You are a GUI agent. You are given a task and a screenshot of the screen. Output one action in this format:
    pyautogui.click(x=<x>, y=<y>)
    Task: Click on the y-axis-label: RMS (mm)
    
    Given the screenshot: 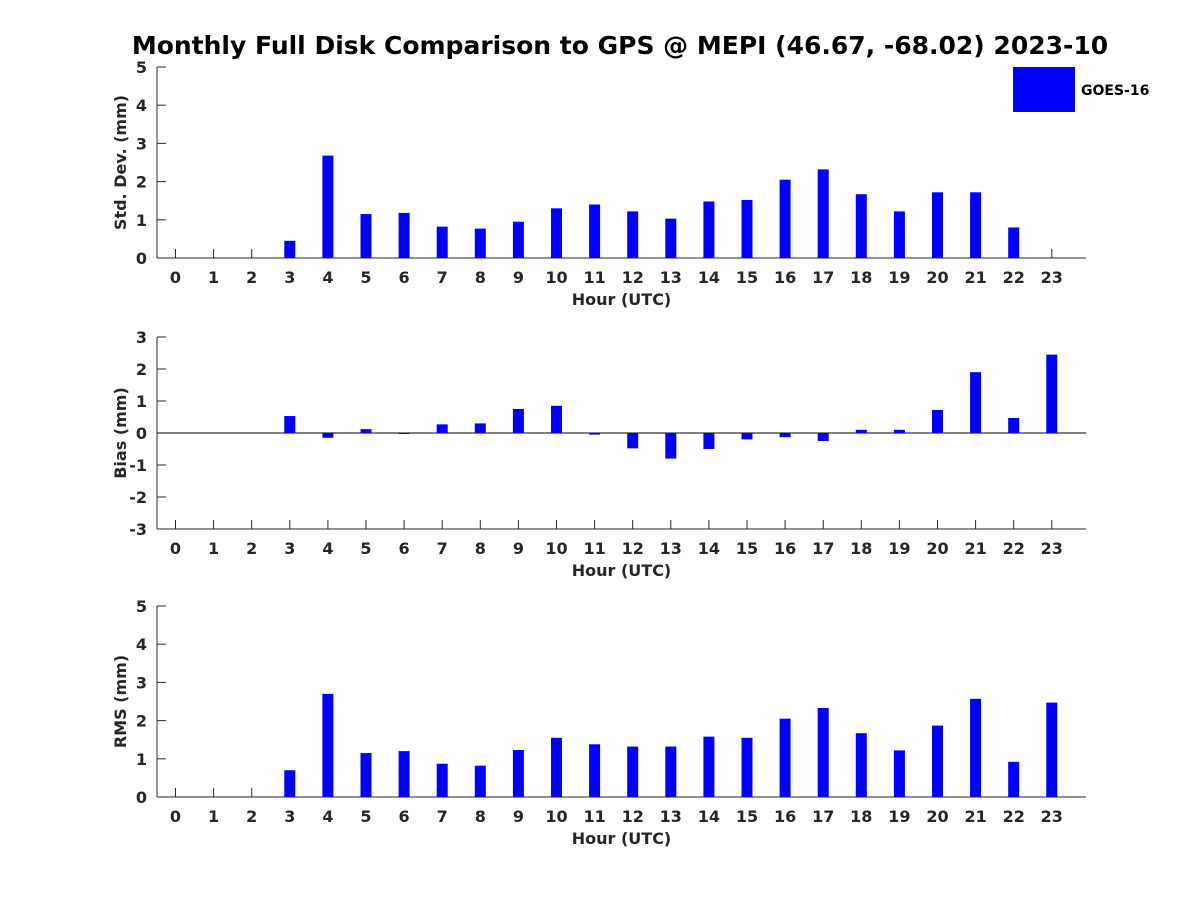 What is the action you would take?
    pyautogui.click(x=120, y=701)
    